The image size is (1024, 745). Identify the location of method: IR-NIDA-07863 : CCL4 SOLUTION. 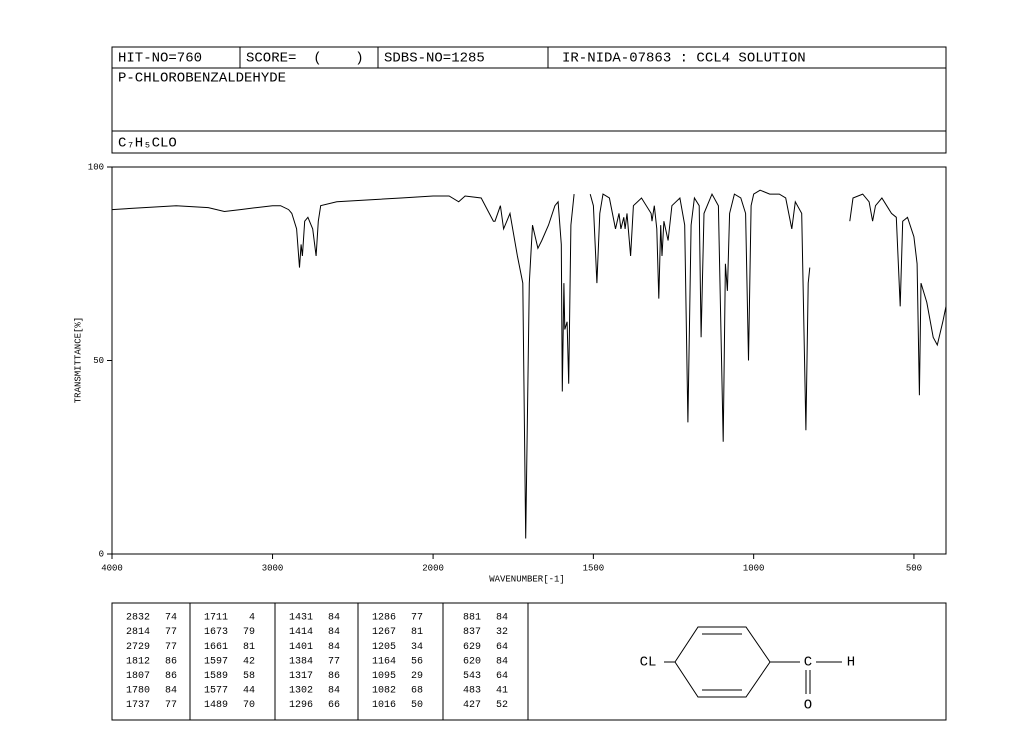
(684, 59).